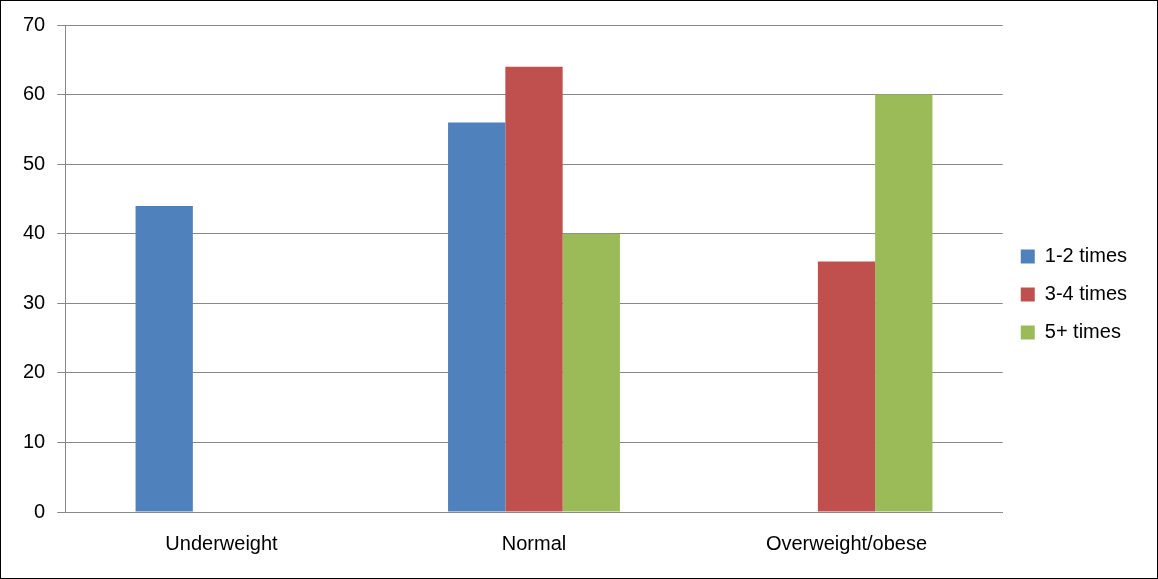 The width and height of the screenshot is (1158, 579). What do you see at coordinates (34, 371) in the screenshot?
I see `y-tick-label: 20` at bounding box center [34, 371].